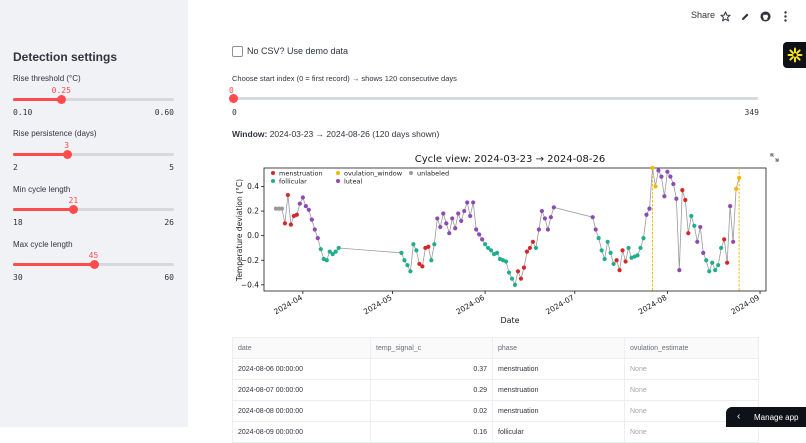 Image resolution: width=806 pixels, height=443 pixels. What do you see at coordinates (301, 411) in the screenshot?
I see `cell-date: 2024-08-08 00:00:00` at bounding box center [301, 411].